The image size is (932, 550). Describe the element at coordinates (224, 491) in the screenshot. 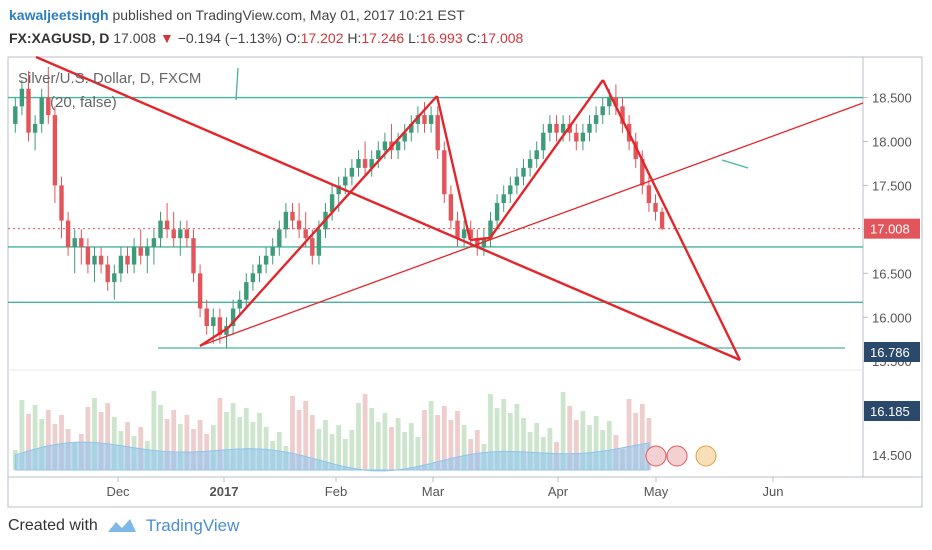

I see `time-axis-label: 2017` at that location.